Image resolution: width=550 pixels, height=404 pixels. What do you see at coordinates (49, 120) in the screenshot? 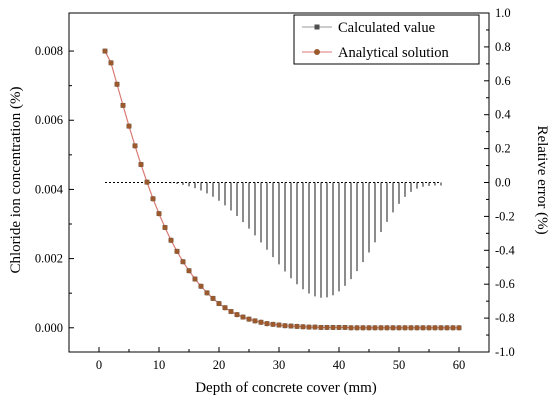
I see `y-tick-label: 0.006` at bounding box center [49, 120].